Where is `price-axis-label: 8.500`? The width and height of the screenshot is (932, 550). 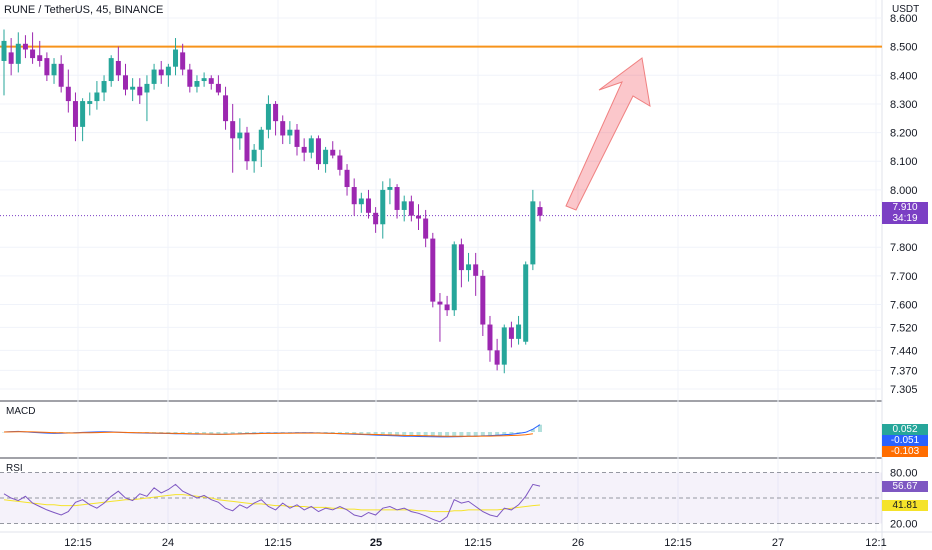 price-axis-label: 8.500 is located at coordinates (904, 48).